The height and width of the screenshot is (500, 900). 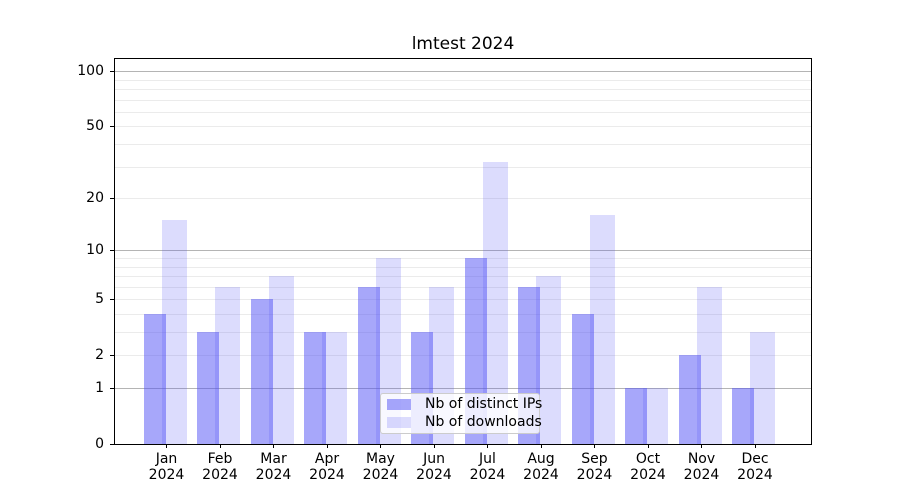 What do you see at coordinates (399, 404) in the screenshot?
I see `legend-swatch-distinct-ips` at bounding box center [399, 404].